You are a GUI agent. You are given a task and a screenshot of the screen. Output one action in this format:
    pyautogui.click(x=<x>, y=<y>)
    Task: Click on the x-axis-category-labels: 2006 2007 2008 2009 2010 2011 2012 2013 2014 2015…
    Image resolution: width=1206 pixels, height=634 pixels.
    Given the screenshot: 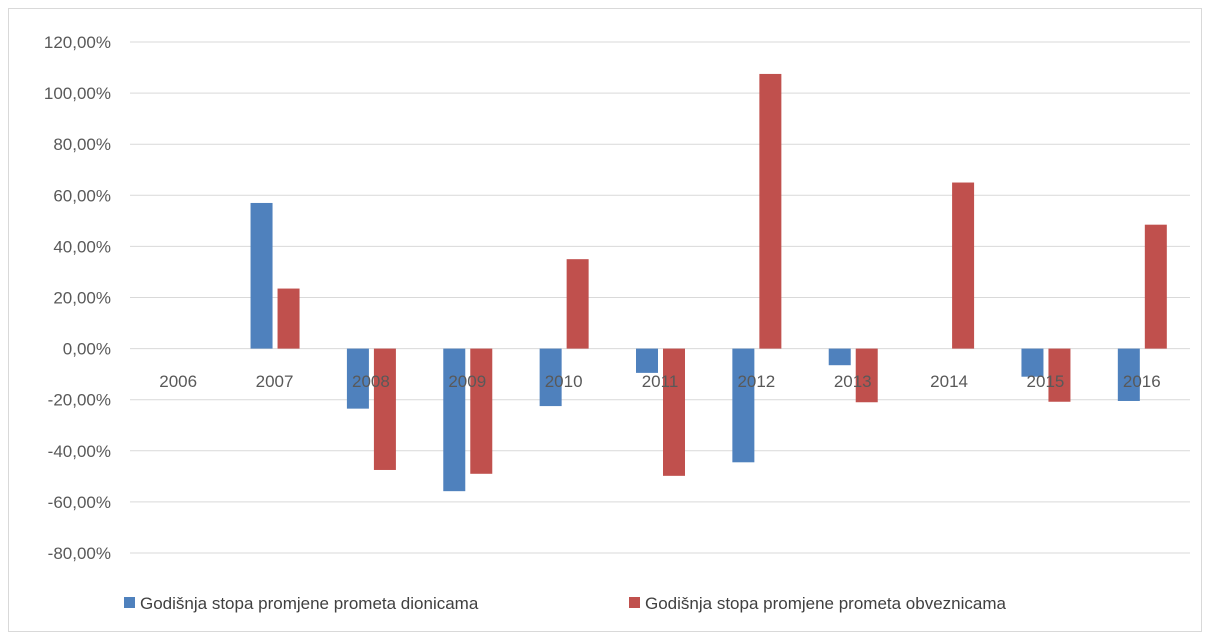 What is the action you would take?
    pyautogui.click(x=659, y=381)
    